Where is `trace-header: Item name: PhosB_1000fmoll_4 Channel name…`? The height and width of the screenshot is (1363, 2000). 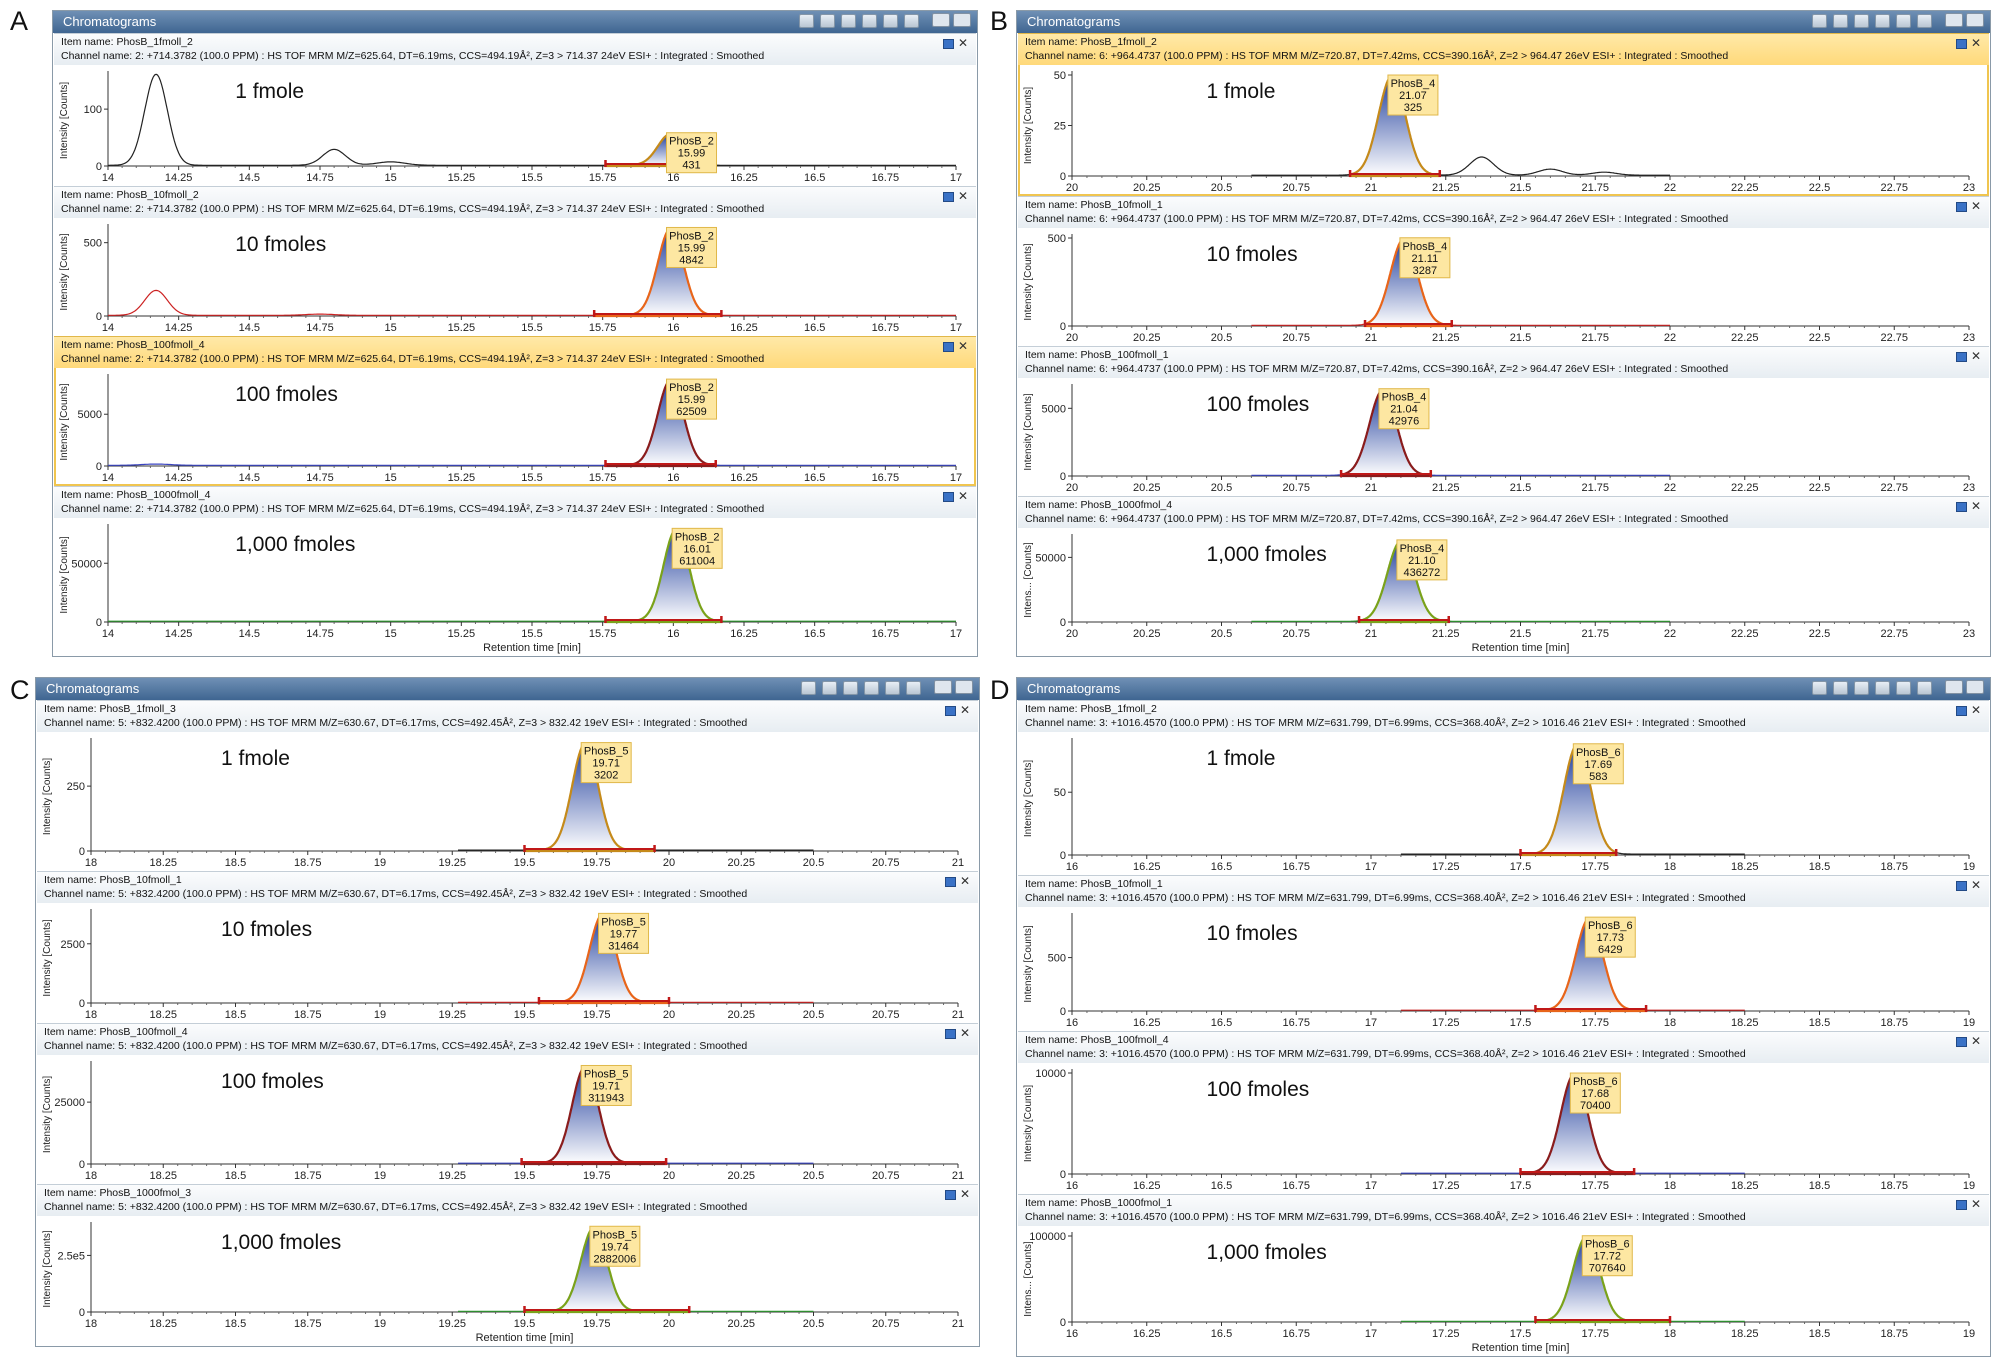
trace-header: Item name: PhosB_1000fmoll_4 Channel name… is located at coordinates (515, 502).